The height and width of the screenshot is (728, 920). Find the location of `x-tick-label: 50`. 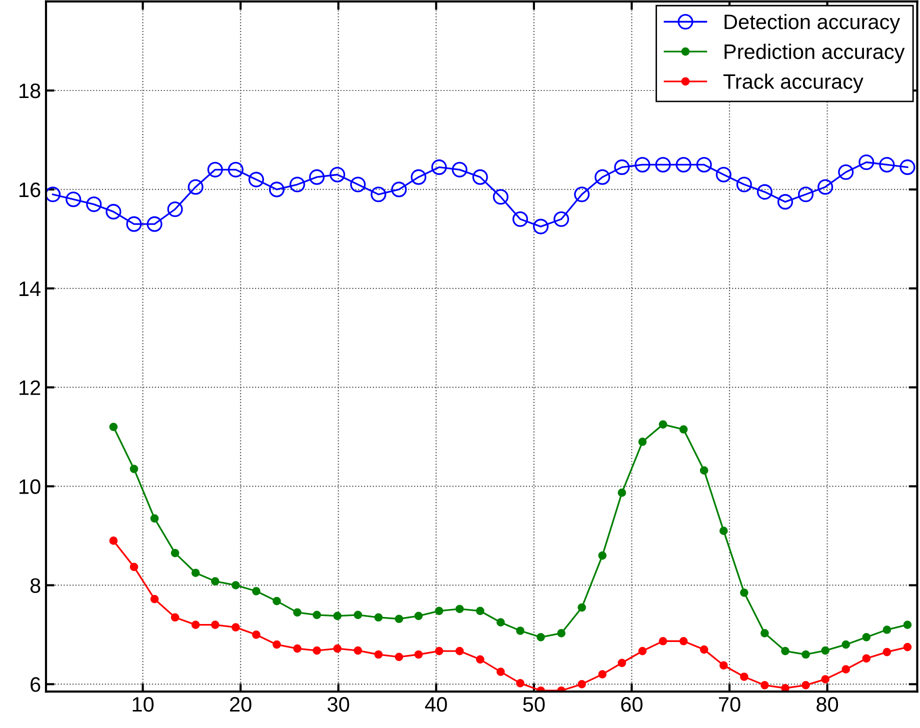

x-tick-label: 50 is located at coordinates (534, 704).